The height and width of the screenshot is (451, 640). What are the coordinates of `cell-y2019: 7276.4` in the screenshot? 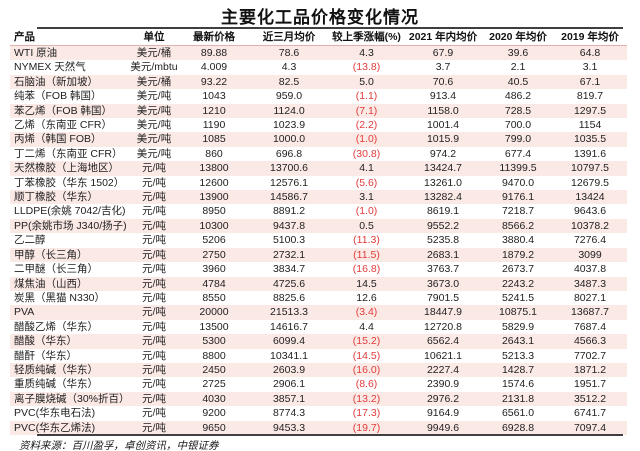 It's located at (590, 240).